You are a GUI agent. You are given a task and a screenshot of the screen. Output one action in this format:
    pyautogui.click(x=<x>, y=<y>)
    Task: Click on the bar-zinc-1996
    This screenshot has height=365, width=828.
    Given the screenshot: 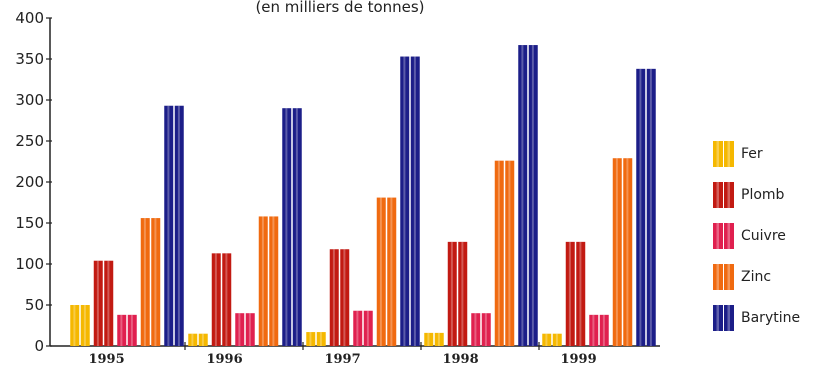 What is the action you would take?
    pyautogui.click(x=268, y=281)
    